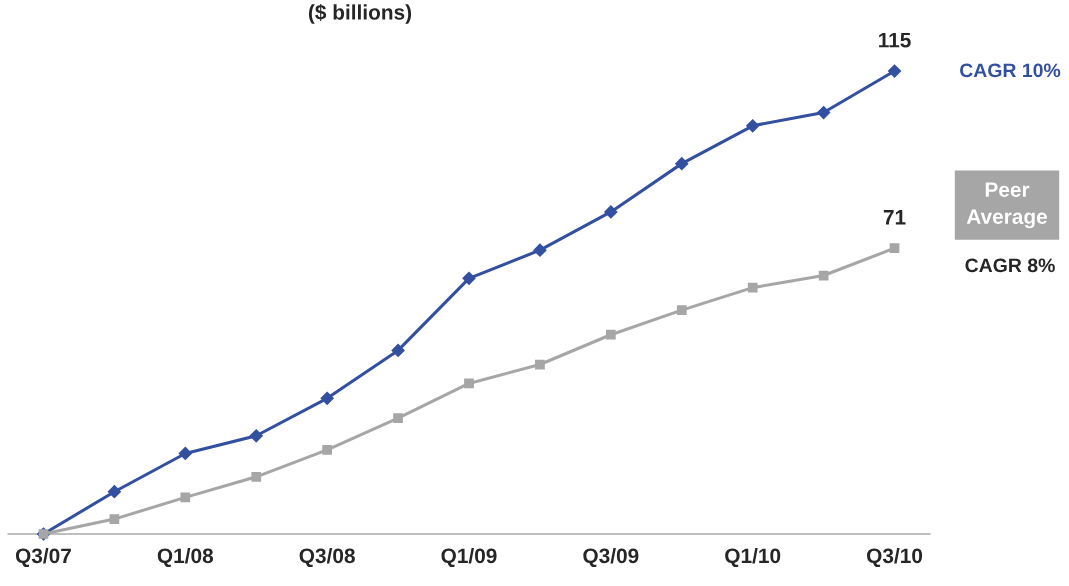  What do you see at coordinates (469, 557) in the screenshot?
I see `x-tick-label: Q1/09` at bounding box center [469, 557].